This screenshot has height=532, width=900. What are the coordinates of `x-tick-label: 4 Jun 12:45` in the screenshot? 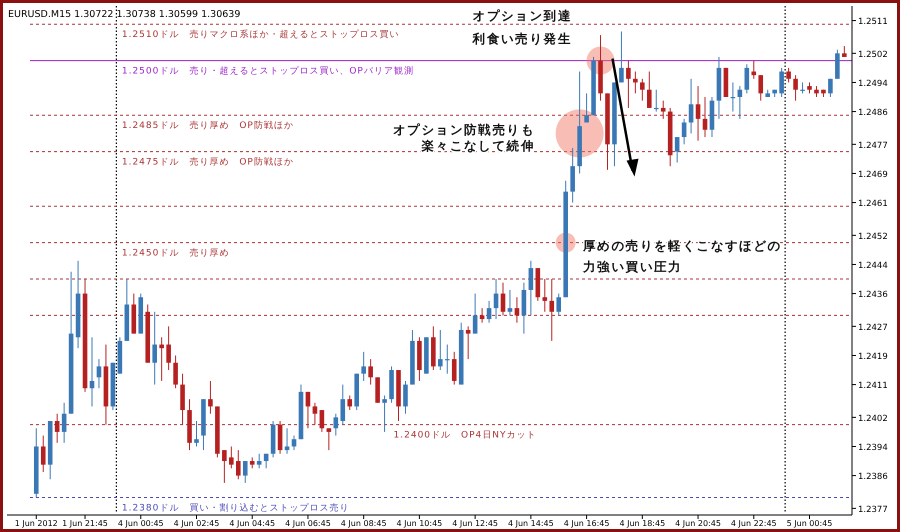 It's located at (475, 523).